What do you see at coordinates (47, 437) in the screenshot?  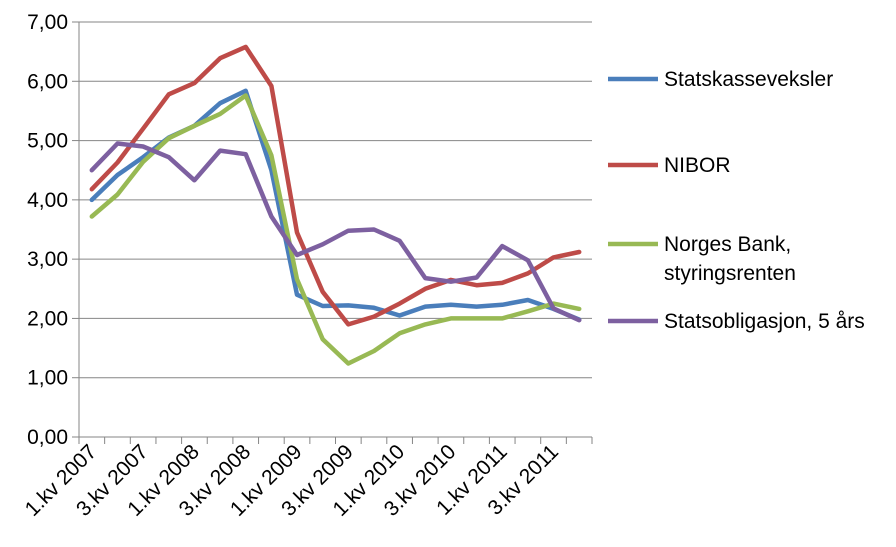 I see `y-tick-label: 0,00` at bounding box center [47, 437].